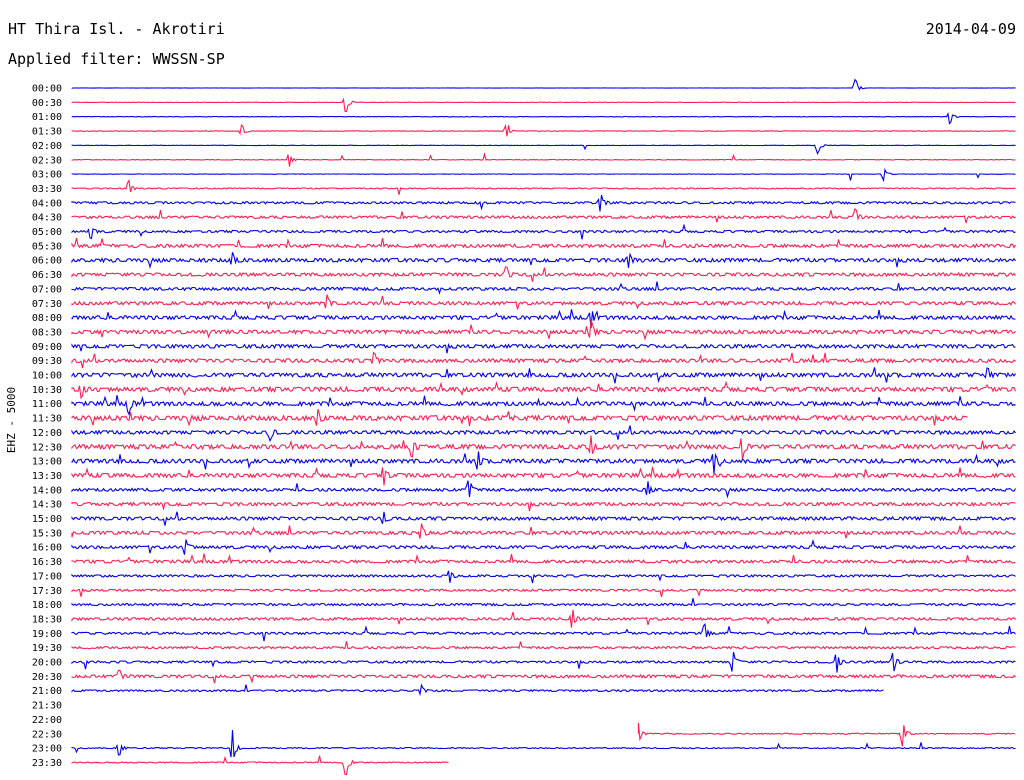 The height and width of the screenshot is (780, 1024). What do you see at coordinates (47, 203) in the screenshot?
I see `row-label-0400: 04:00` at bounding box center [47, 203].